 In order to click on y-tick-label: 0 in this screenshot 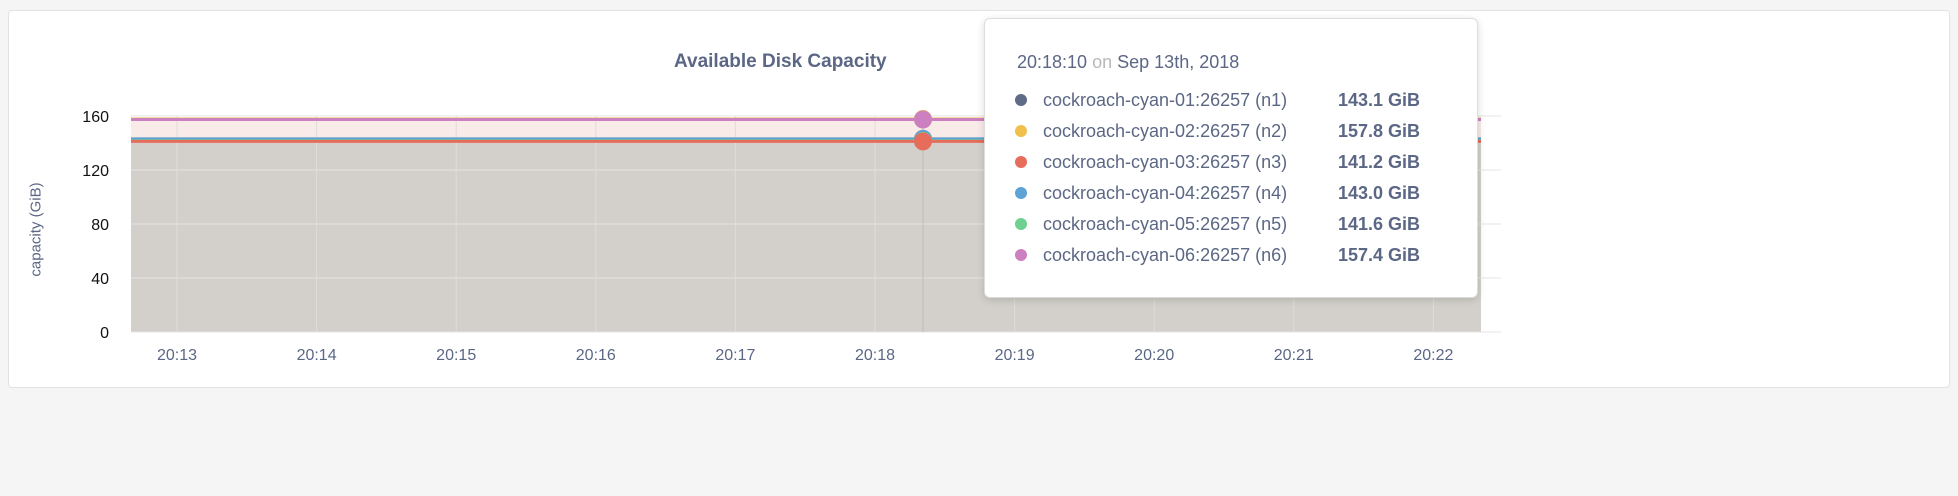, I will do `click(104, 333)`.